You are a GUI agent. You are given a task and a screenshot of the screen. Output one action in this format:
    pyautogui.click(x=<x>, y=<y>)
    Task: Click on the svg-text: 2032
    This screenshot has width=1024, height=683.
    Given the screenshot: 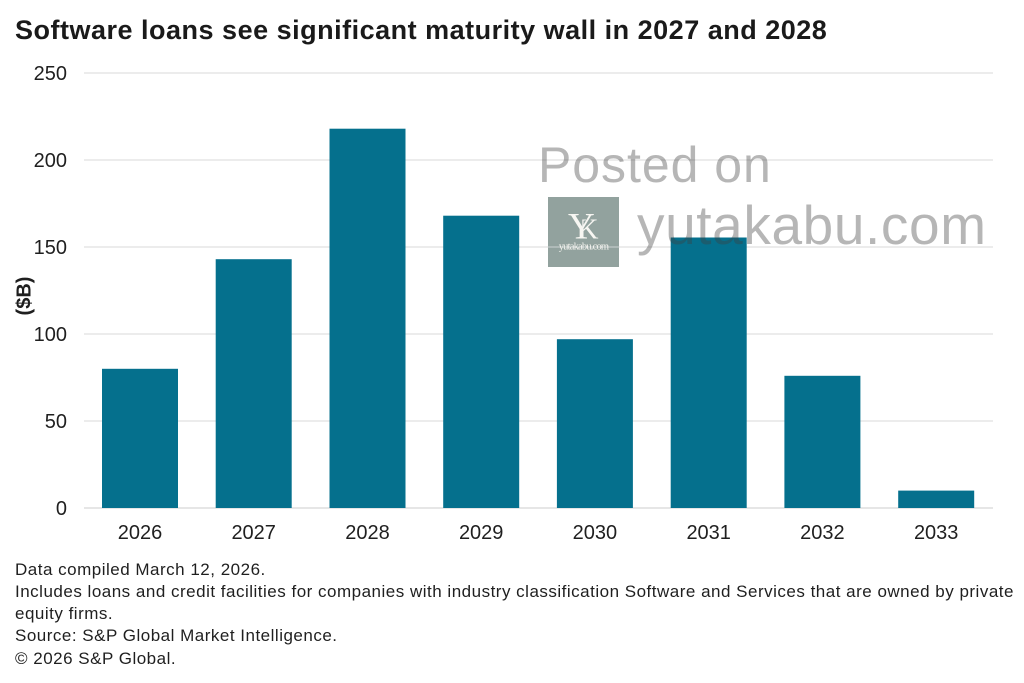 What is the action you would take?
    pyautogui.click(x=822, y=533)
    